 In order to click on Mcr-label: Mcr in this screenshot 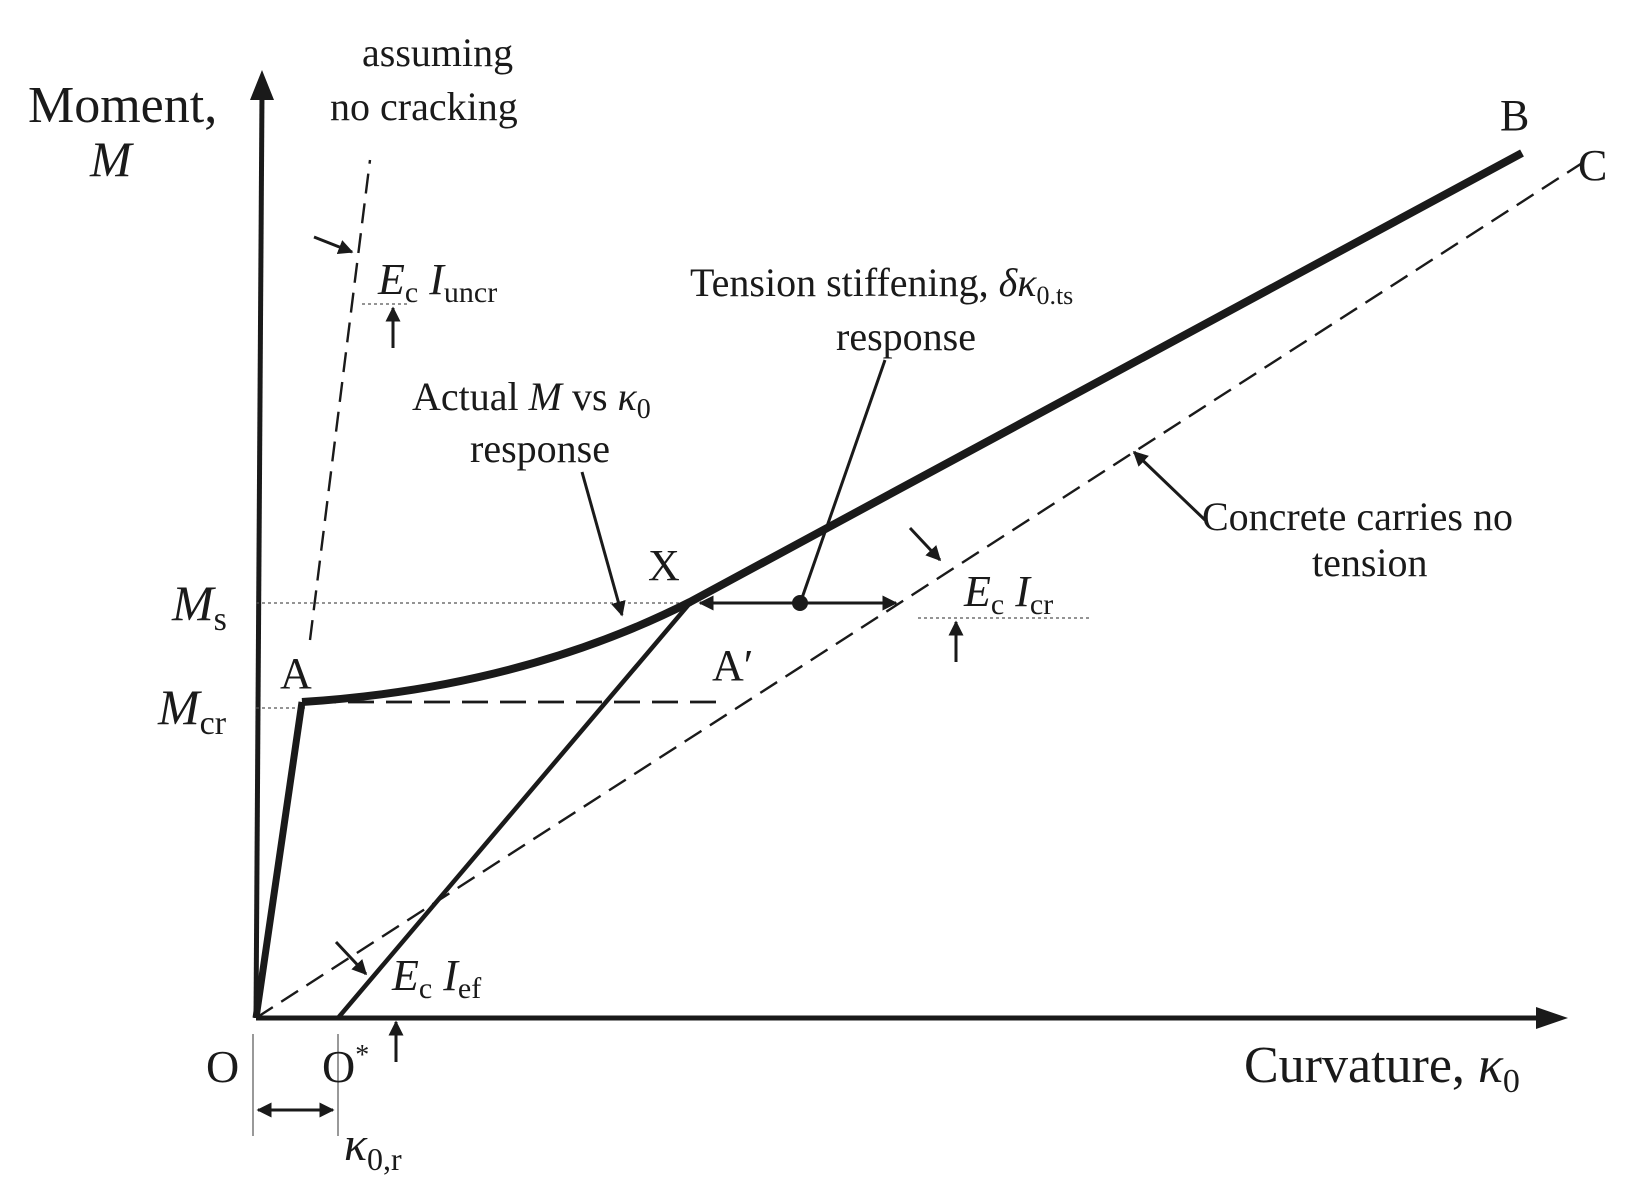, I will do `click(192, 710)`.